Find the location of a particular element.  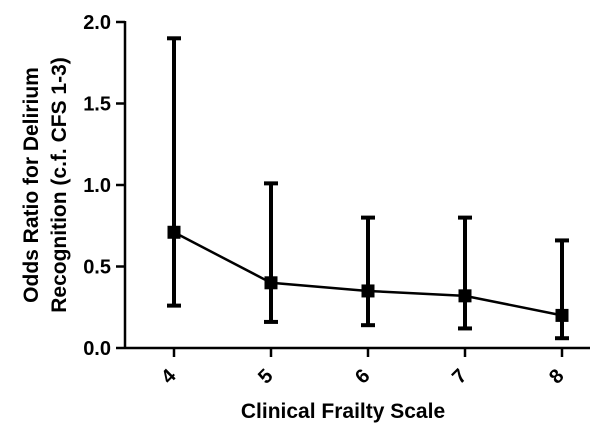

x-tick-label: 5 is located at coordinates (265, 376).